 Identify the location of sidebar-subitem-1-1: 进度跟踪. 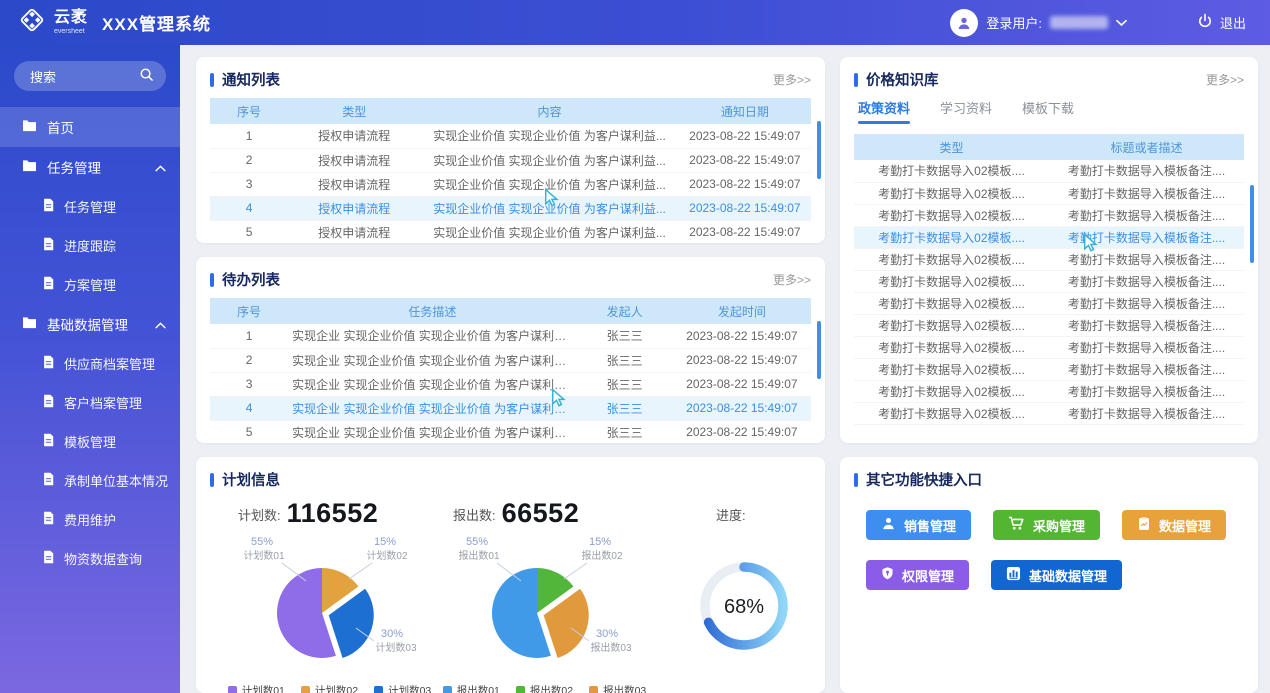
(90, 245).